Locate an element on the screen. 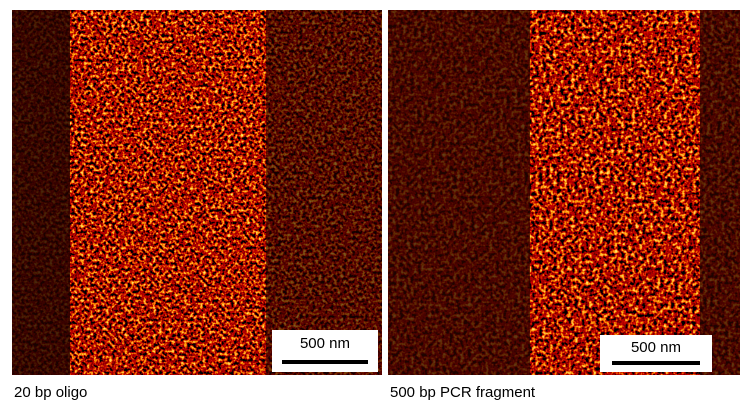 The height and width of the screenshot is (412, 746). caption: 20 bp oligo is located at coordinates (50, 392).